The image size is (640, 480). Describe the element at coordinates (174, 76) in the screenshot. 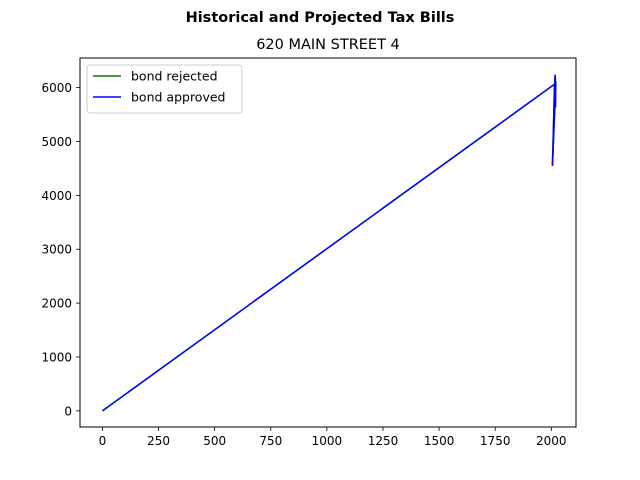

I see `legend-label-bond-rejected: bond rejected` at that location.